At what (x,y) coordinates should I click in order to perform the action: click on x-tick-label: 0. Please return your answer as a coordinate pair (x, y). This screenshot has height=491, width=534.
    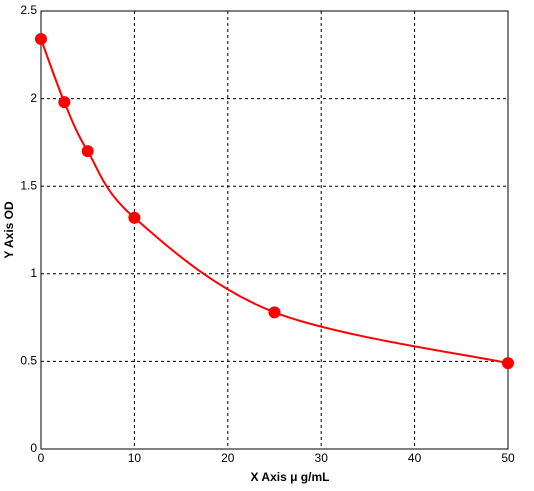
    Looking at the image, I should click on (41, 458).